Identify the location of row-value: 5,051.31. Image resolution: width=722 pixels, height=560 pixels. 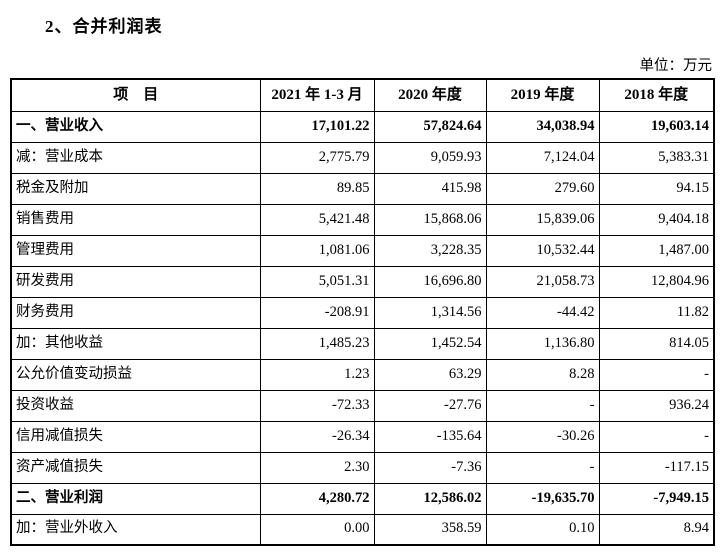
(317, 281).